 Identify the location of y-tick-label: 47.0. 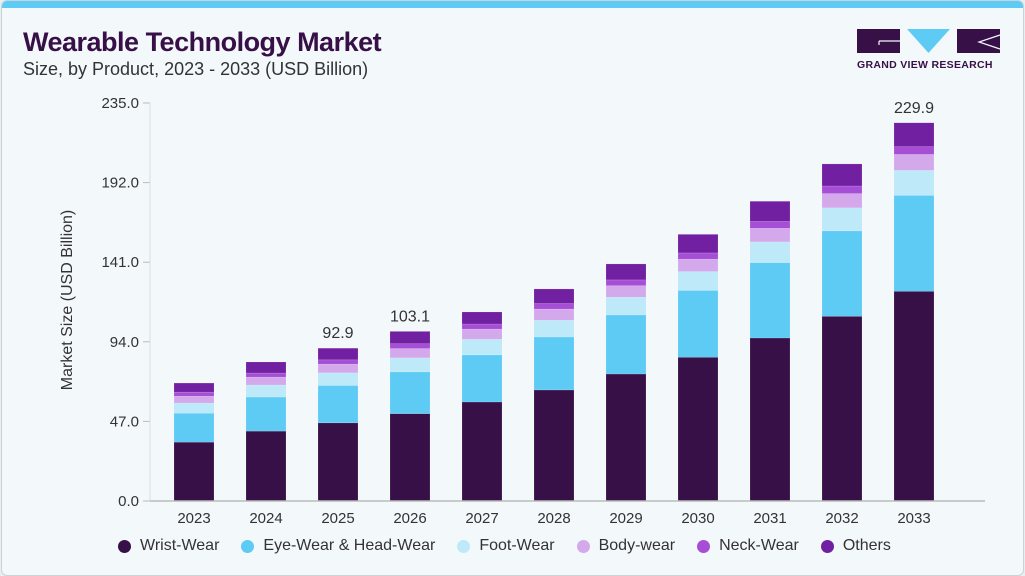
(124, 421).